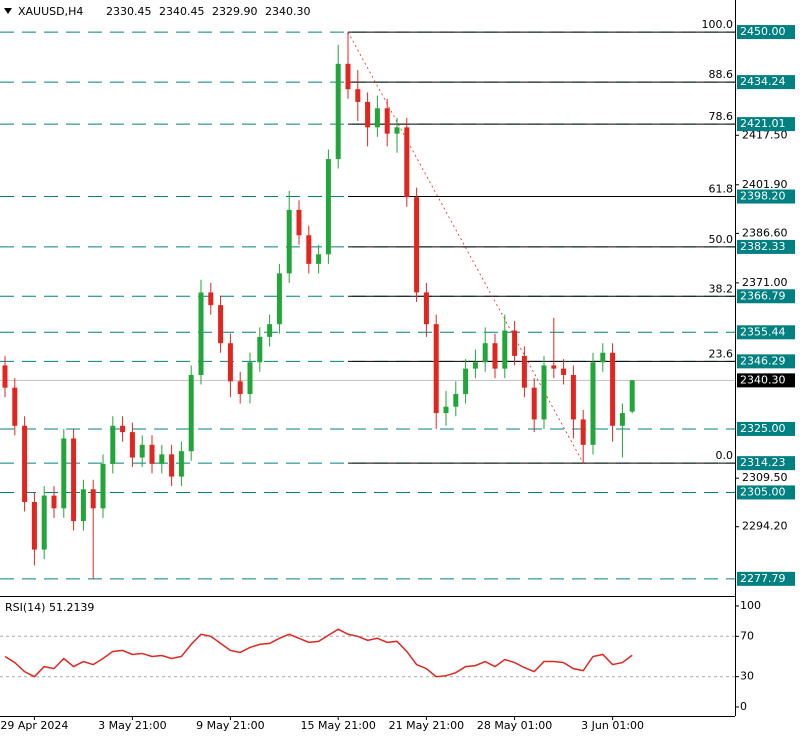 The image size is (800, 738). What do you see at coordinates (763, 31) in the screenshot?
I see `level-label: 2450.00` at bounding box center [763, 31].